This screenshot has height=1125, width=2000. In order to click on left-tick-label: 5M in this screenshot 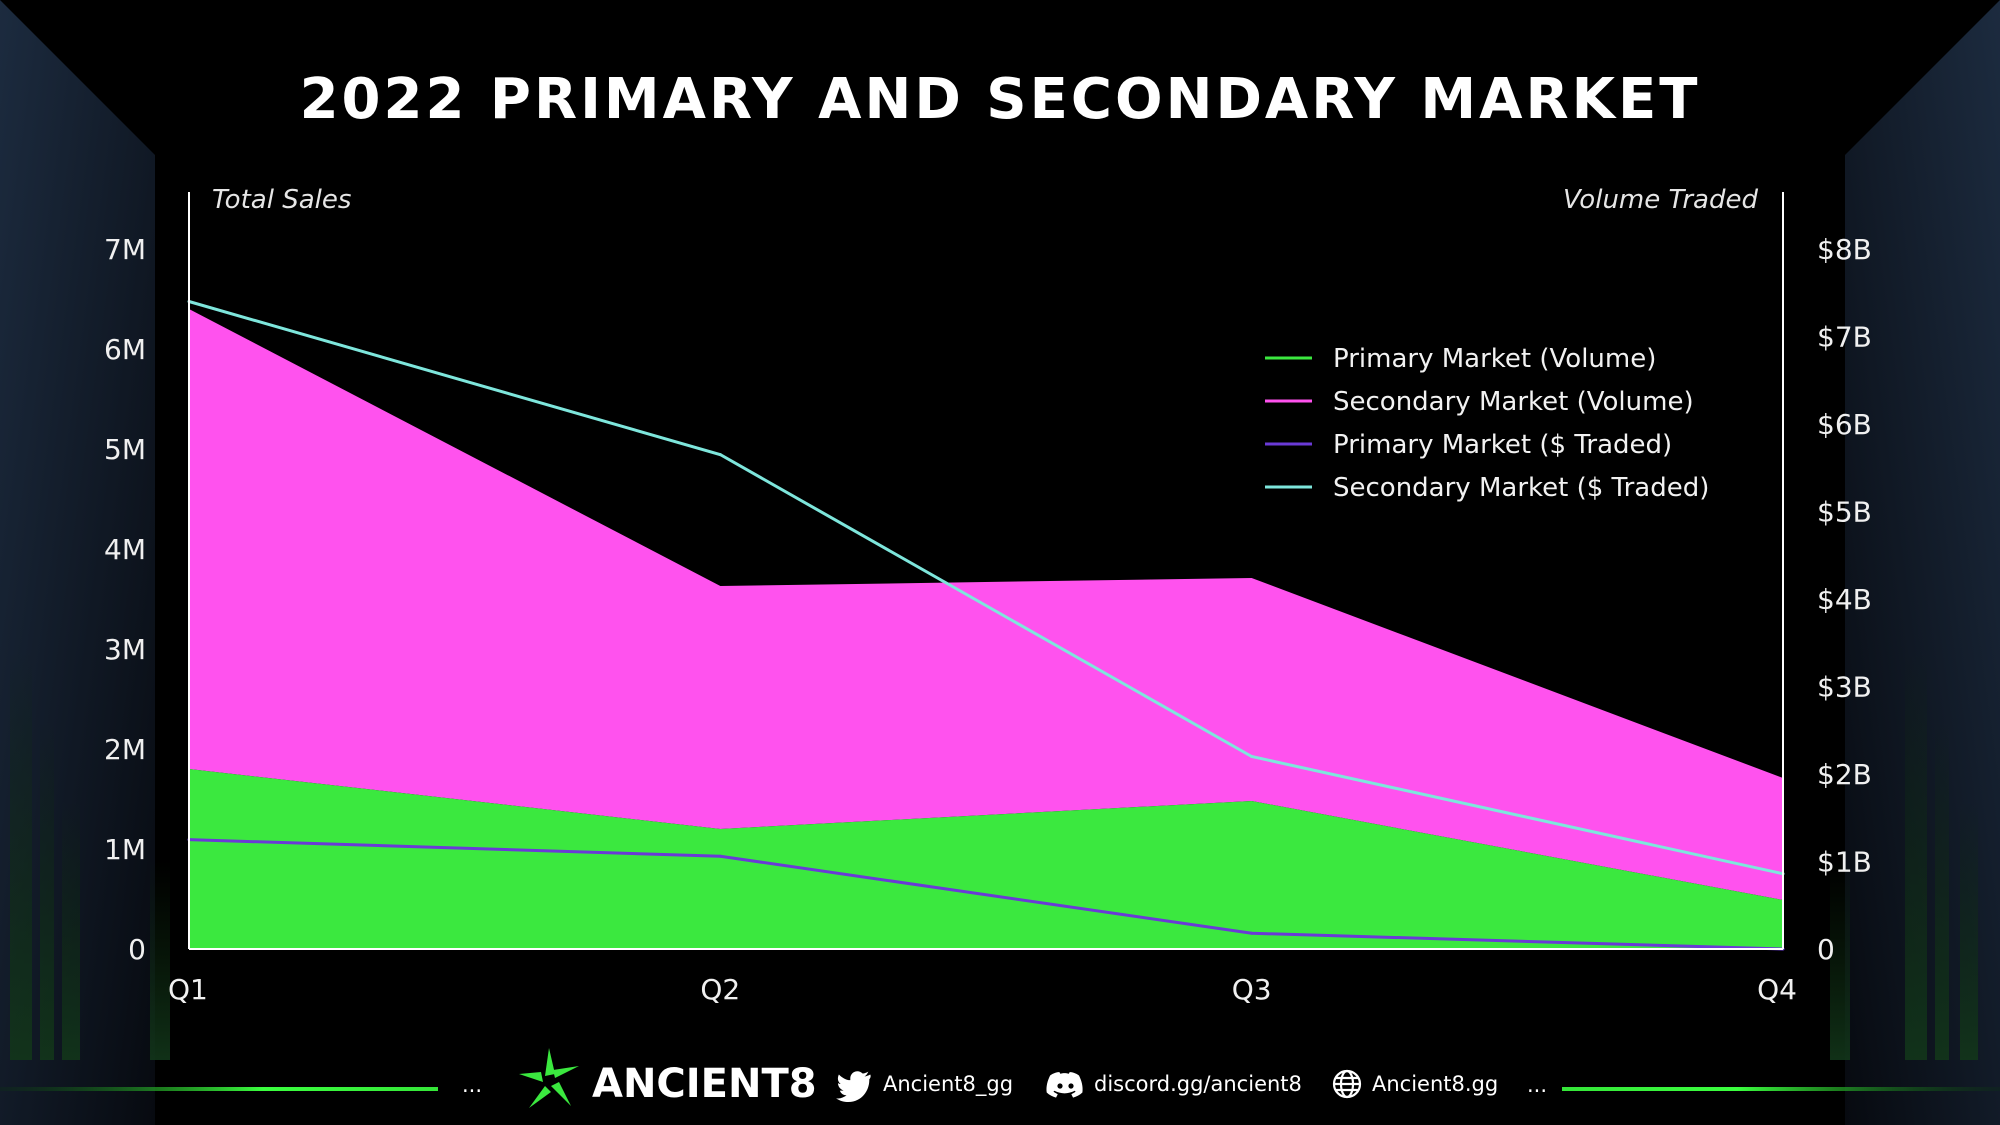, I will do `click(125, 449)`.